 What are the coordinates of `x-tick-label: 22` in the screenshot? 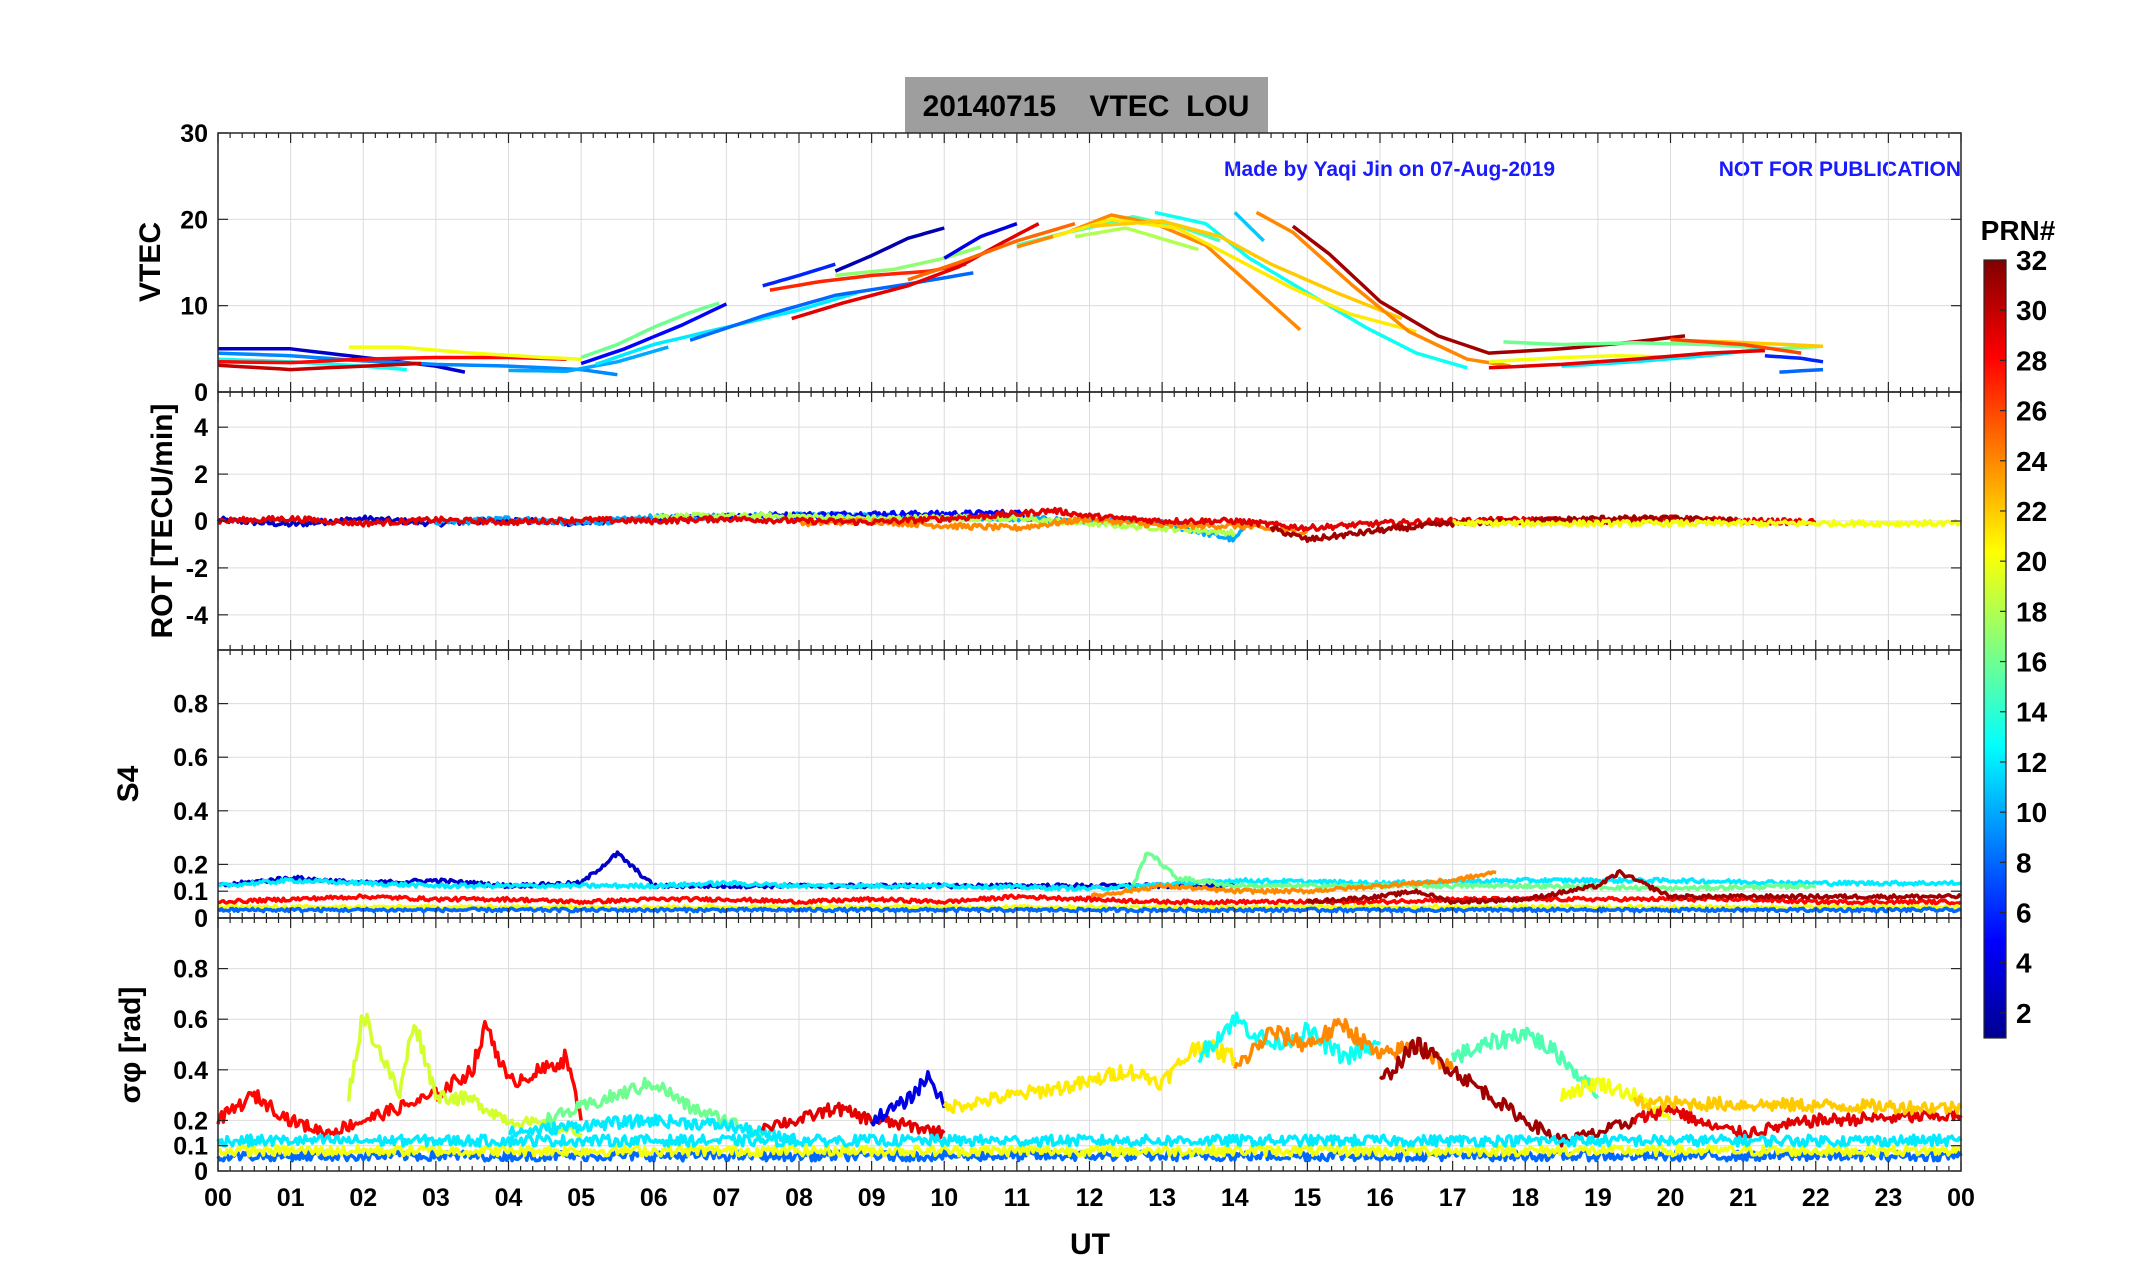 It's located at (1816, 1198).